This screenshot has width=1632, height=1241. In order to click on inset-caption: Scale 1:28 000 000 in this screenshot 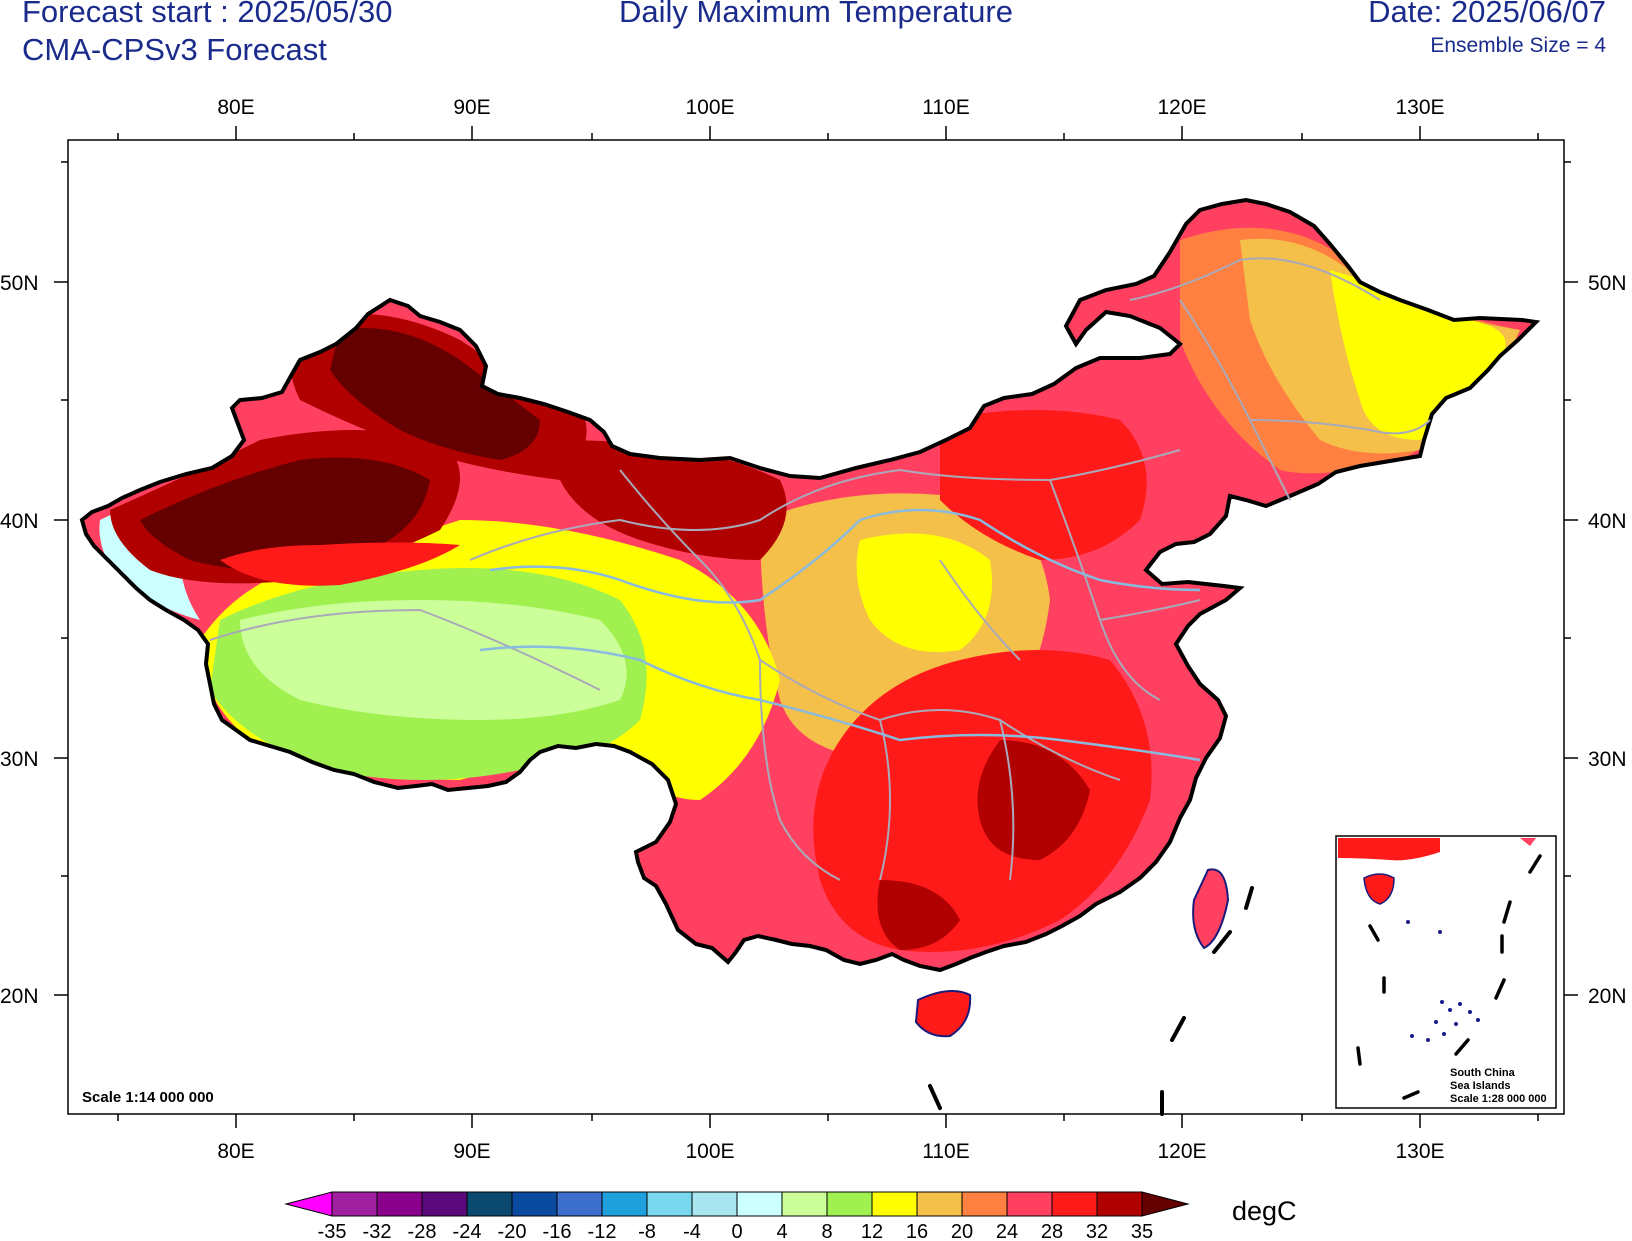, I will do `click(1498, 1099)`.